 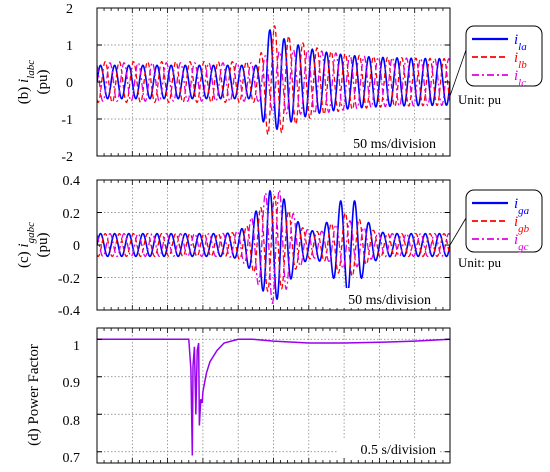 What do you see at coordinates (516, 240) in the screenshot?
I see `legend-label-gc-var: i` at bounding box center [516, 240].